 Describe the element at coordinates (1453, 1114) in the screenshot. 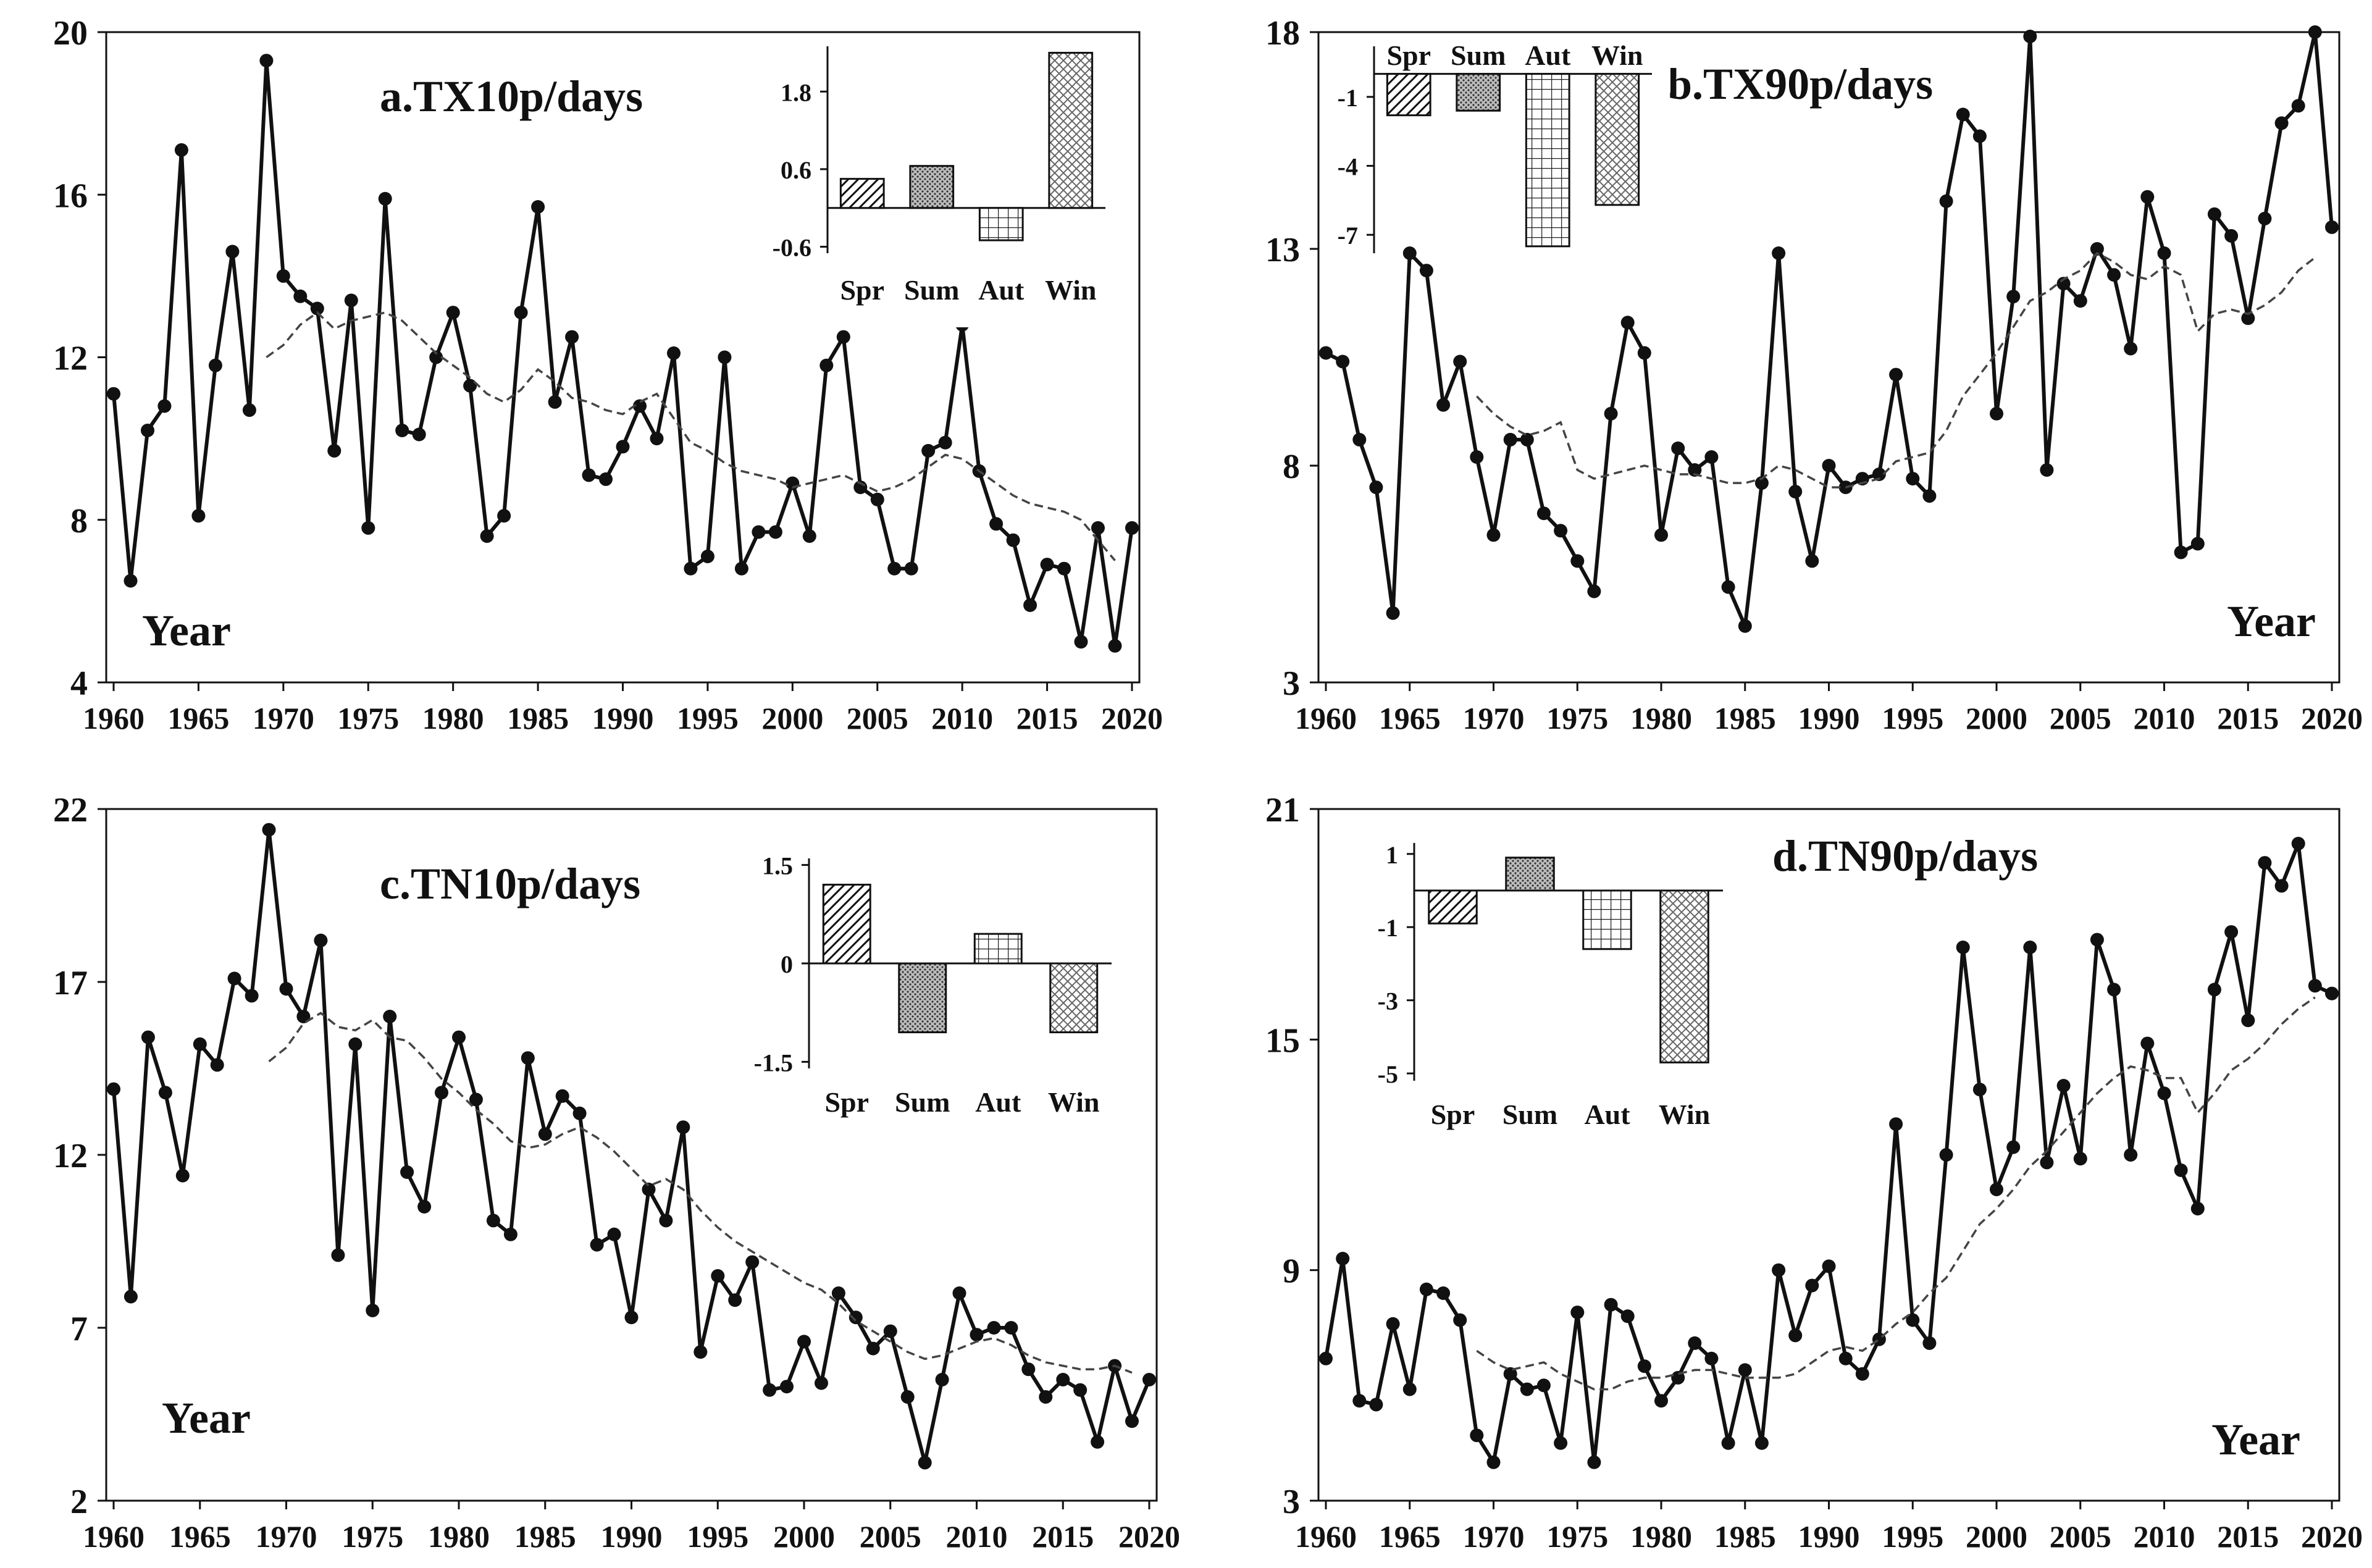

I see `inset-category-label: Spr` at that location.